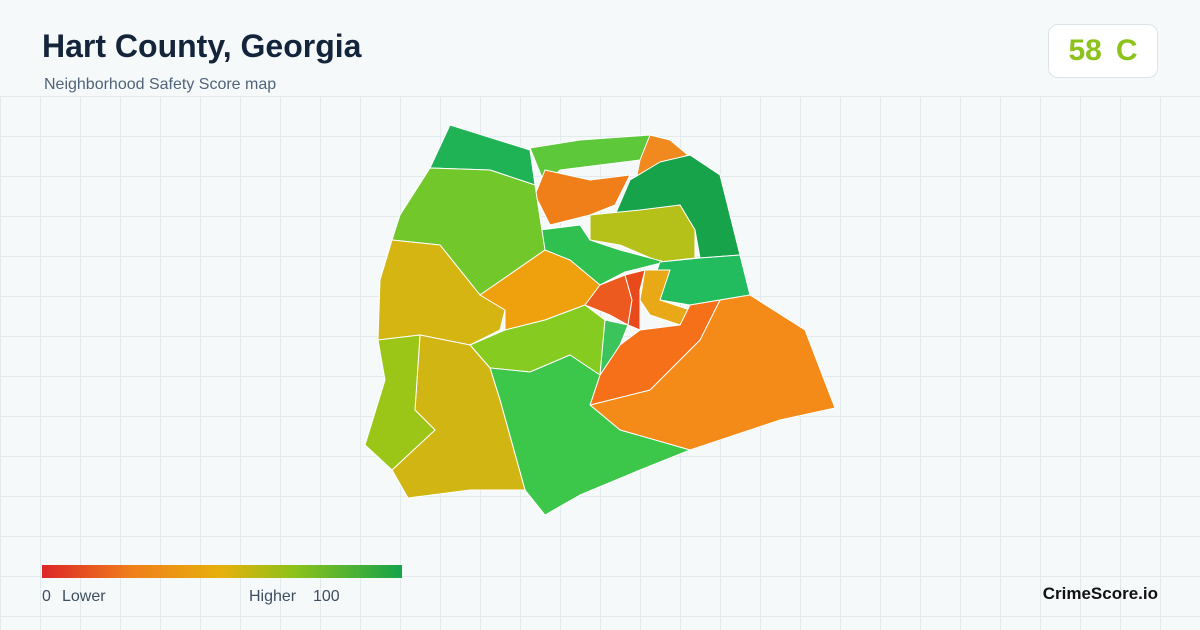 This screenshot has width=1200, height=630. I want to click on score-badge: 58 C, so click(1103, 51).